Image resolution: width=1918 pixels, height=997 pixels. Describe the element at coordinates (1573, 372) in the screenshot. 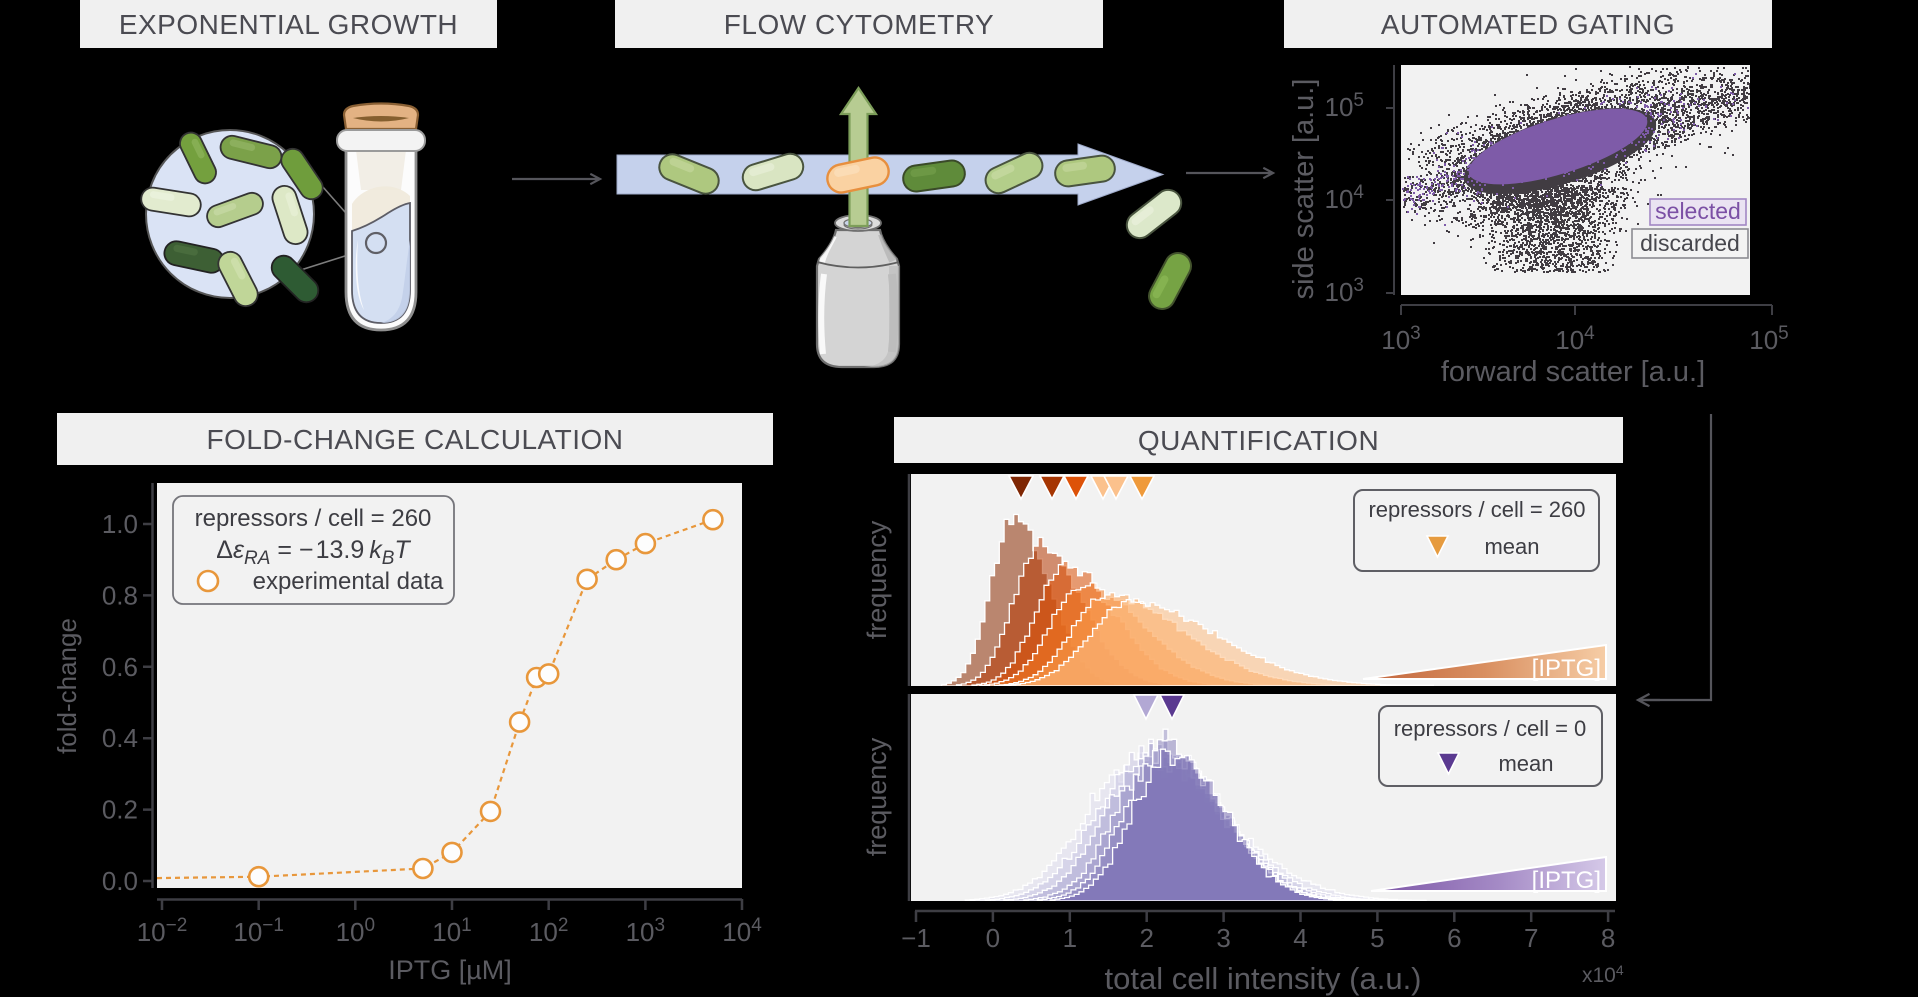

I see `svg-text: forward scatter [a.u.]` at that location.